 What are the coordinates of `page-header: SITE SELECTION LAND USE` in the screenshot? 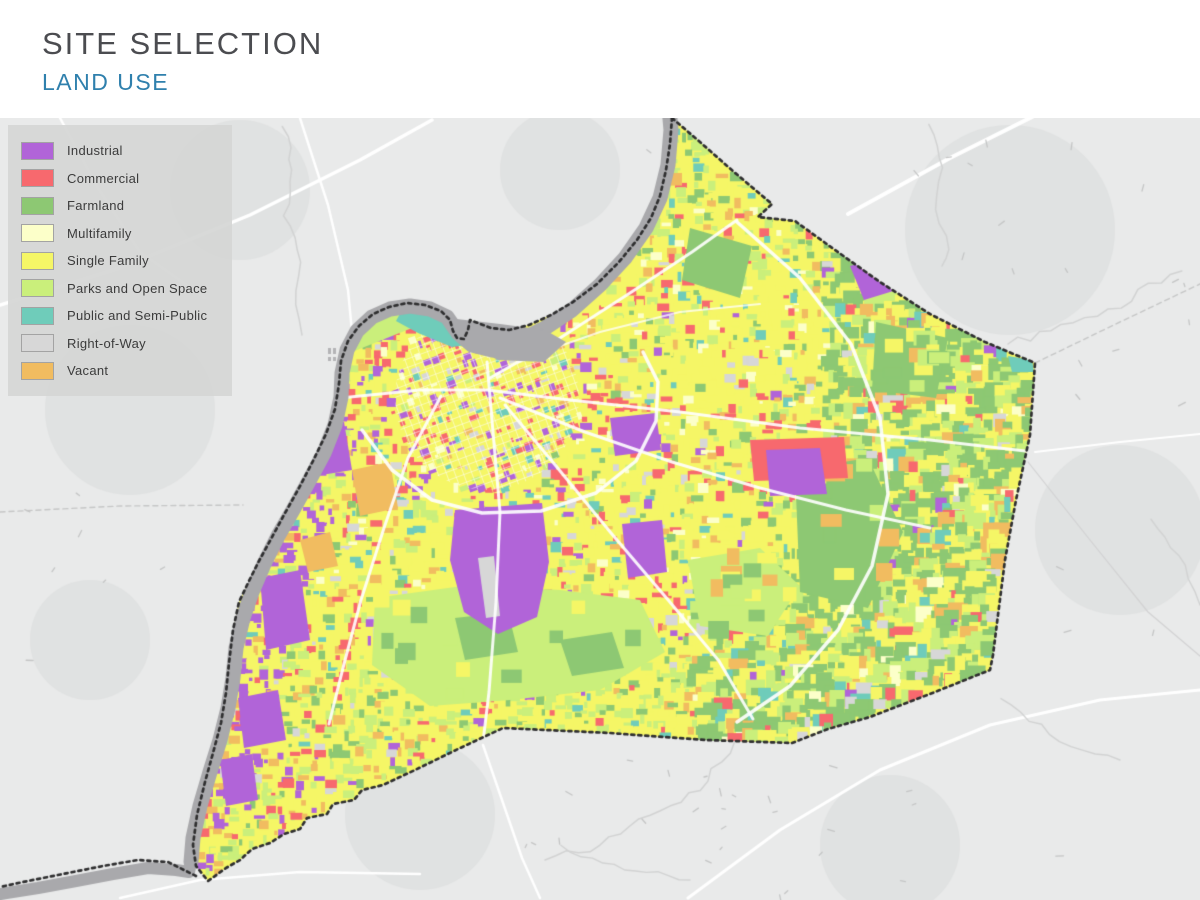 It's located at (182, 61).